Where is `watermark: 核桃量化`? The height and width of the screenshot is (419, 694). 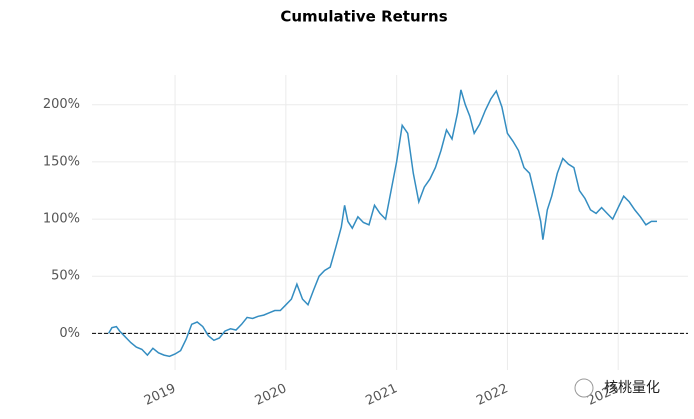
watermark: 核桃量化 is located at coordinates (617, 388).